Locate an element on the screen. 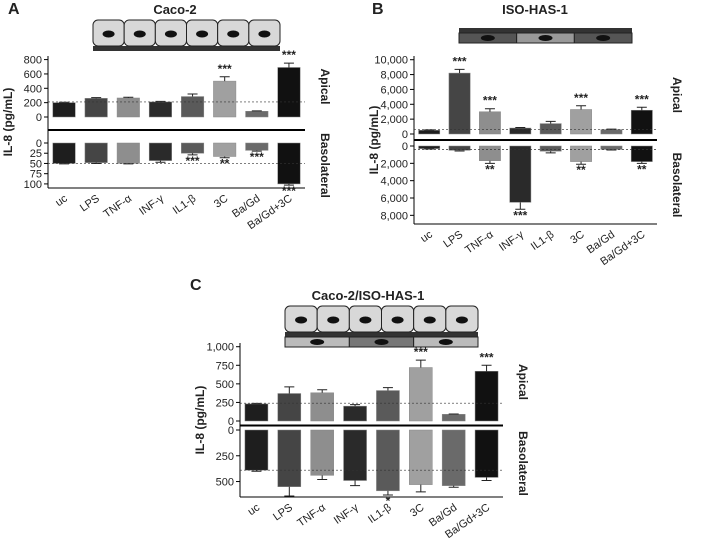 The height and width of the screenshot is (552, 712). y-tick-label: 4,000 is located at coordinates (394, 105).